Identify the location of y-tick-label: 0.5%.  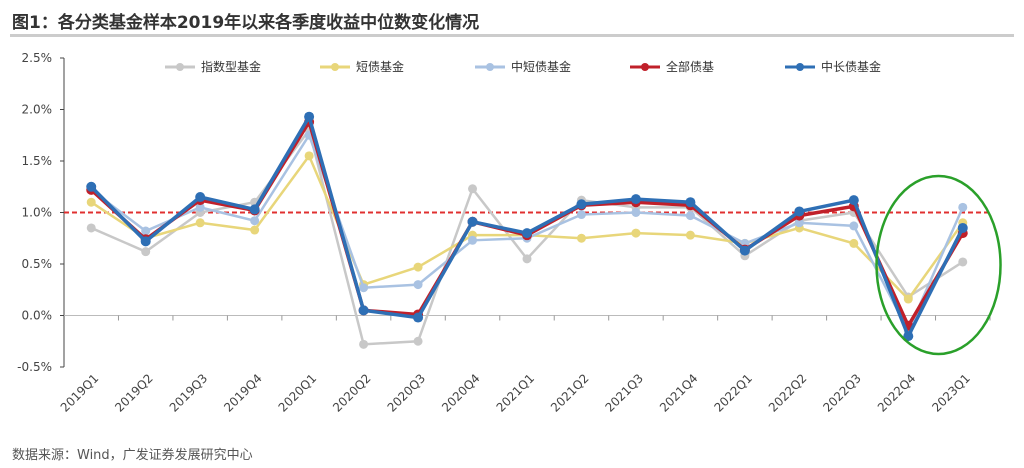
(37, 264).